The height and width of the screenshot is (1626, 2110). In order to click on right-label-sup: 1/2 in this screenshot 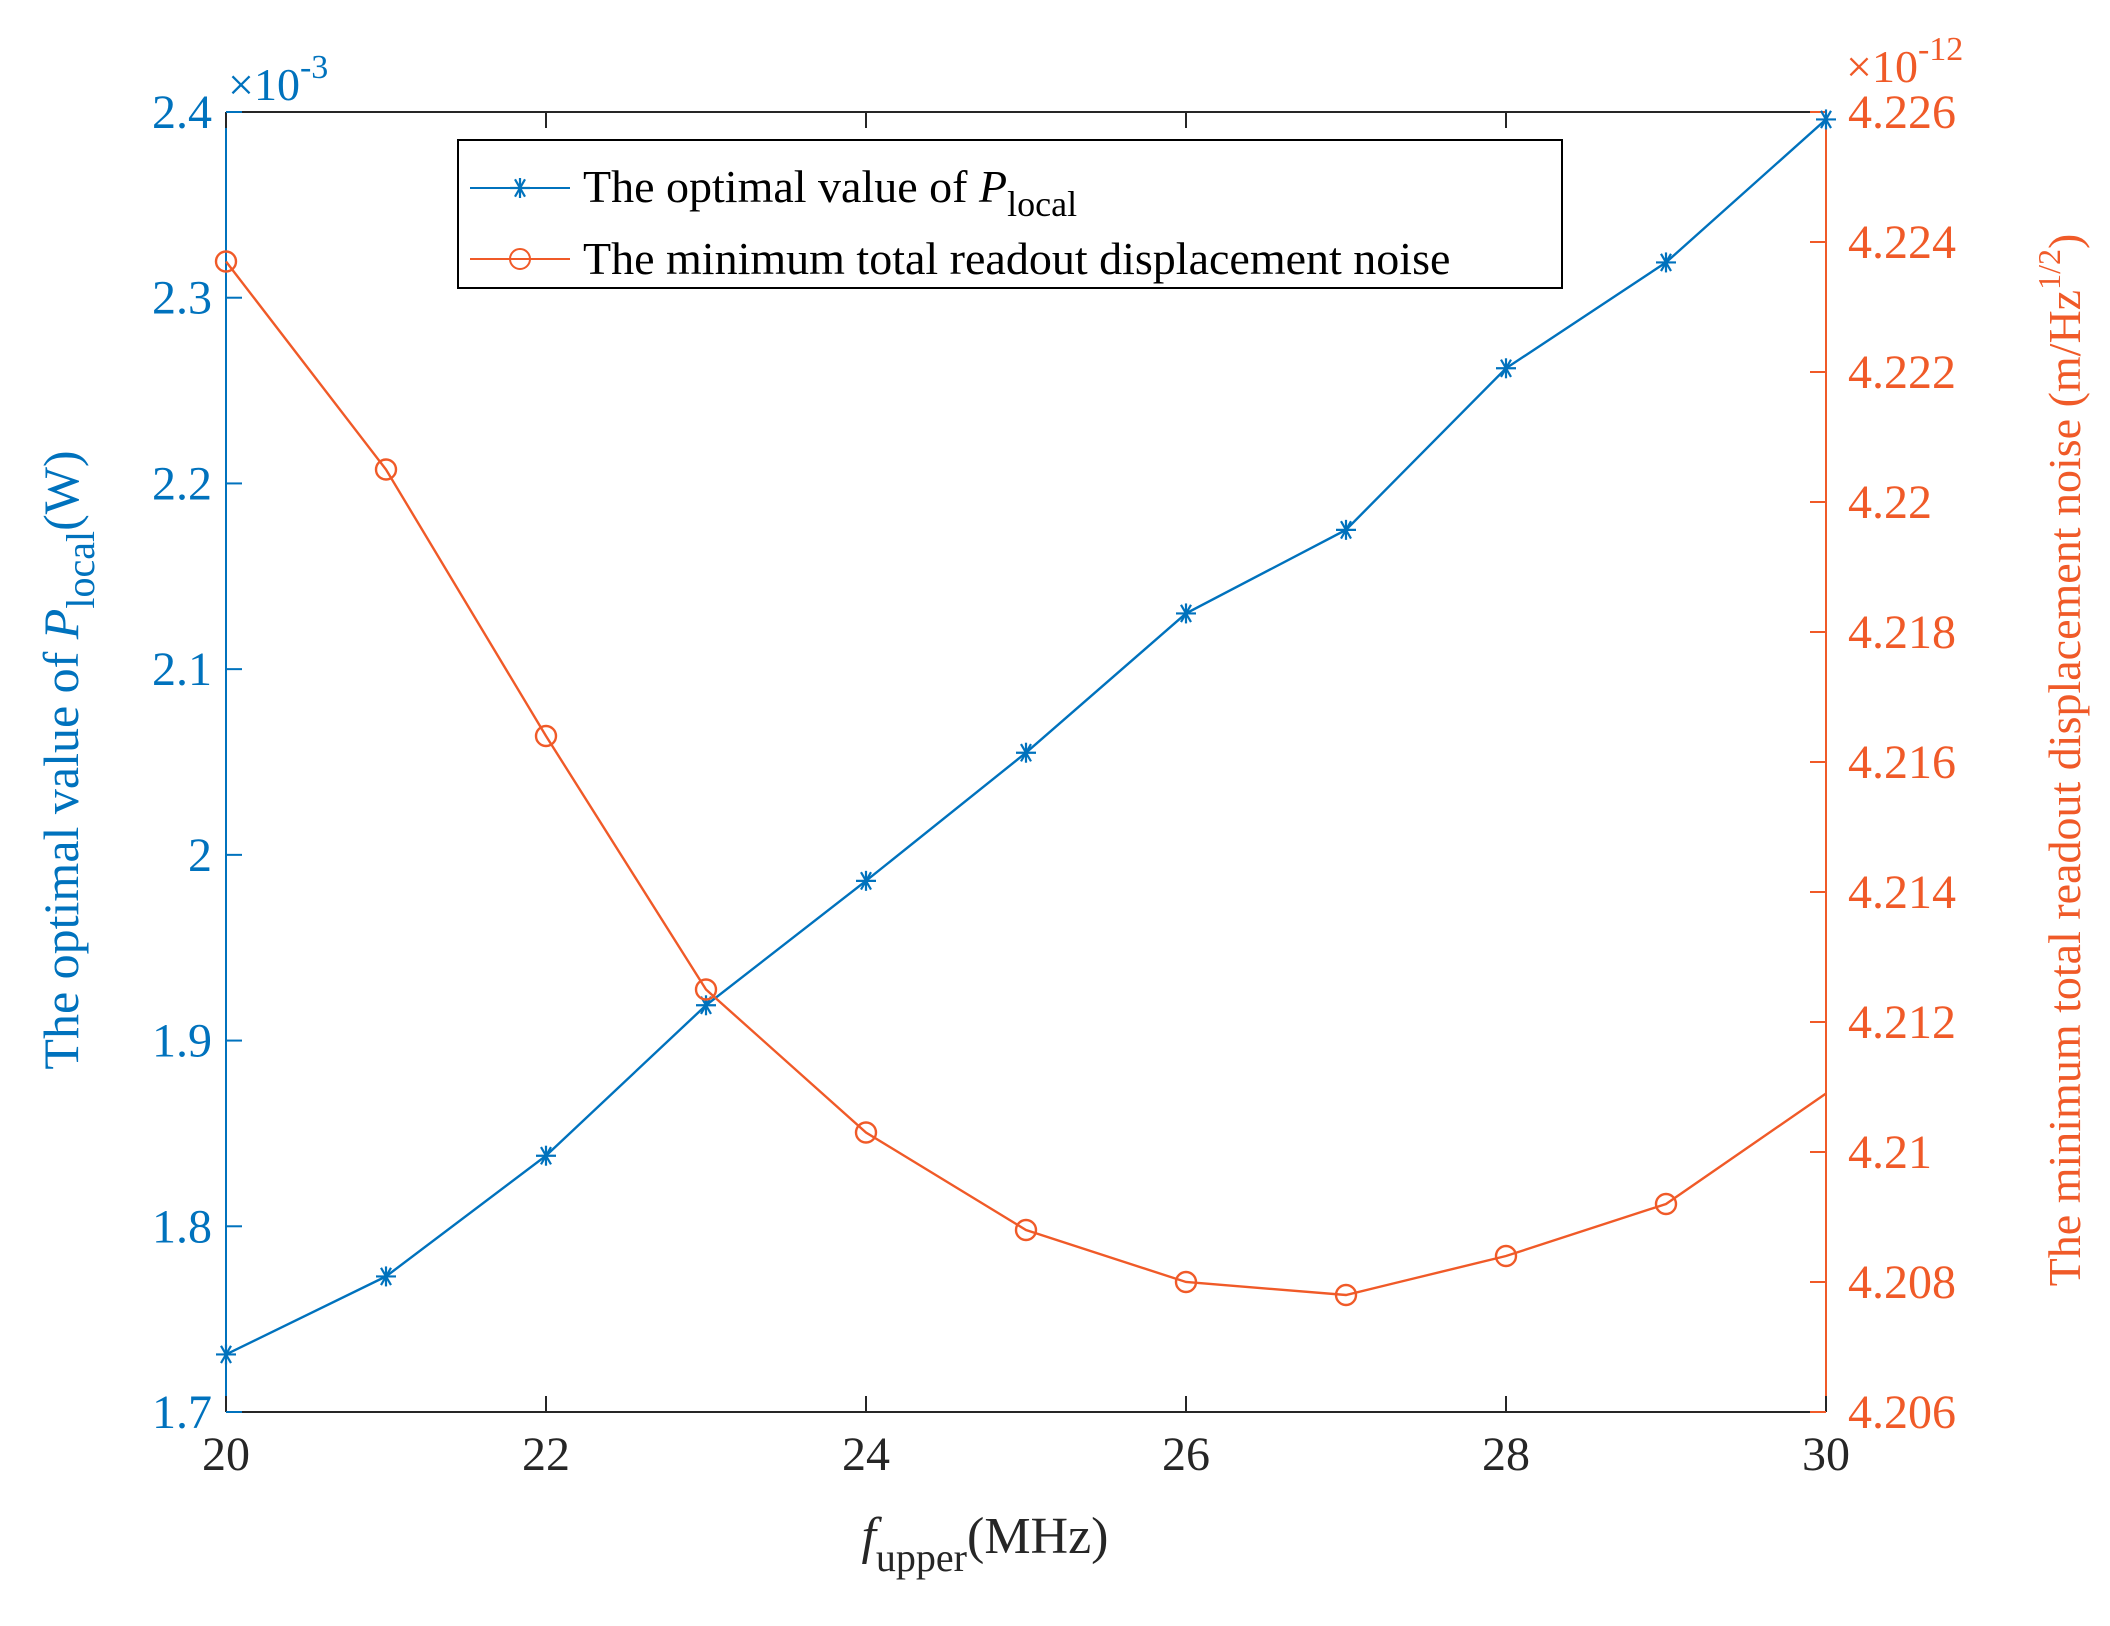, I will do `click(2049, 269)`.